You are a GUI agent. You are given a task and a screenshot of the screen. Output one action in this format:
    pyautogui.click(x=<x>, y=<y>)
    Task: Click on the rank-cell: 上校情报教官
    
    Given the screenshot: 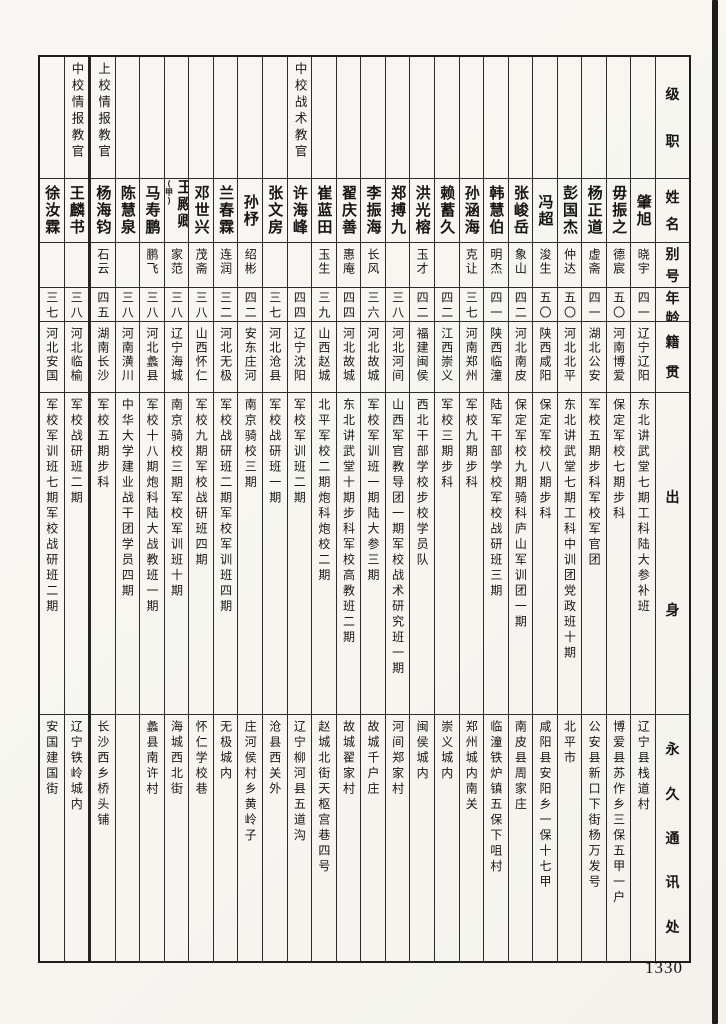 What is the action you would take?
    pyautogui.click(x=103, y=118)
    